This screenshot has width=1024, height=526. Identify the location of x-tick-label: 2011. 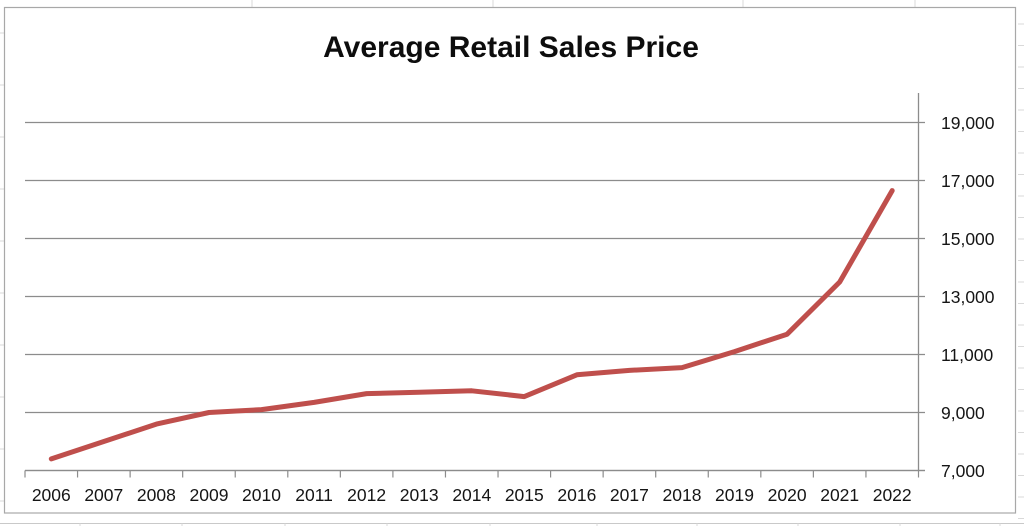
(314, 495).